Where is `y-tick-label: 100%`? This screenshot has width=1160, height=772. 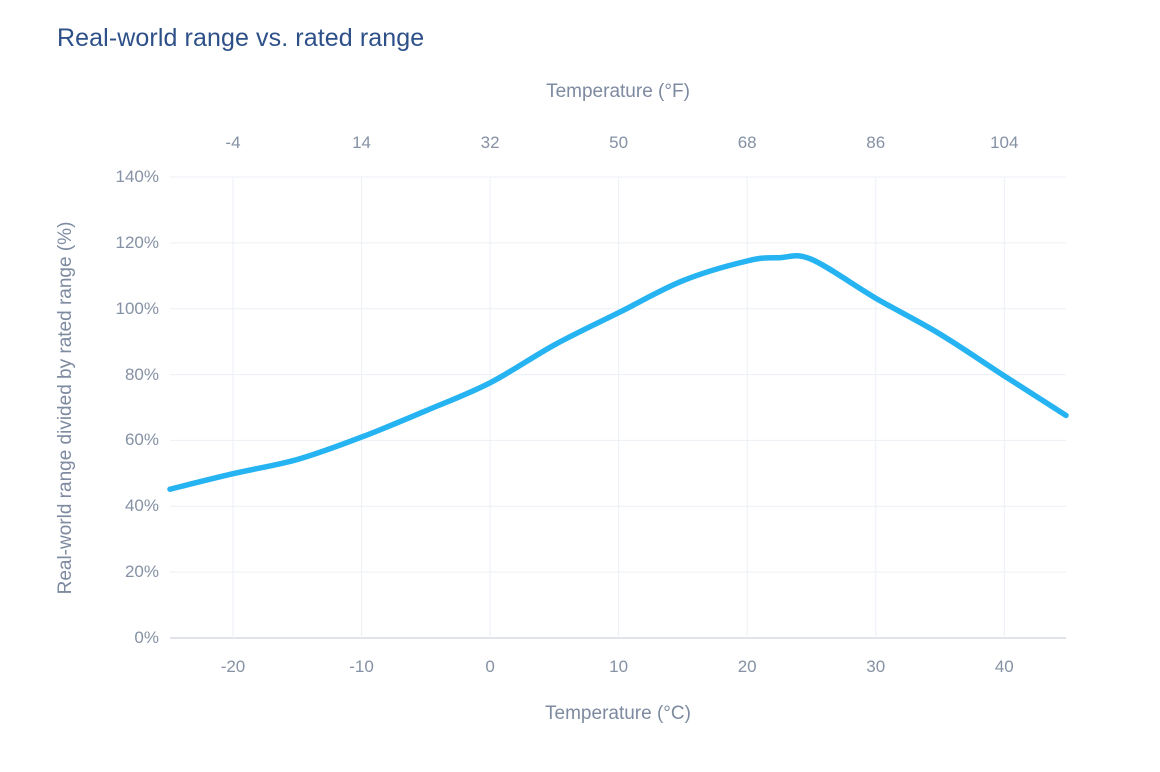 y-tick-label: 100% is located at coordinates (137, 308).